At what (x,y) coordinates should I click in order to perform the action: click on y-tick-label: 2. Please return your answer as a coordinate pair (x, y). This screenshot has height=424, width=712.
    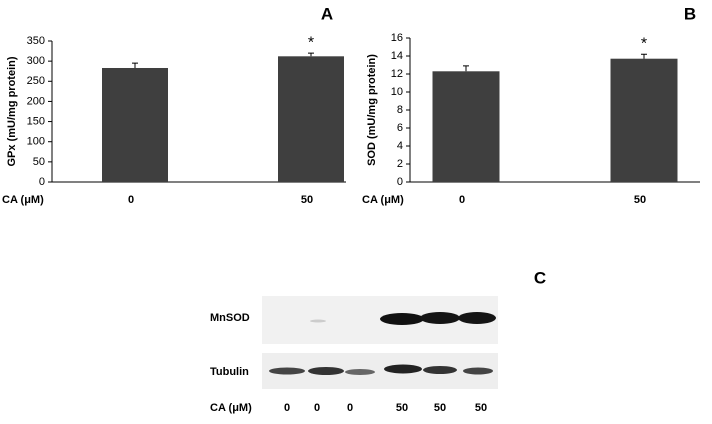
    Looking at the image, I should click on (400, 164).